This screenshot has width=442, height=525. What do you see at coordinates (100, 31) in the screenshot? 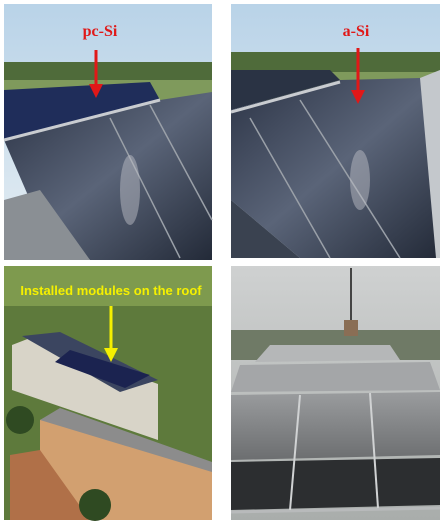
I see `label-pc-si: pc-Si` at bounding box center [100, 31].